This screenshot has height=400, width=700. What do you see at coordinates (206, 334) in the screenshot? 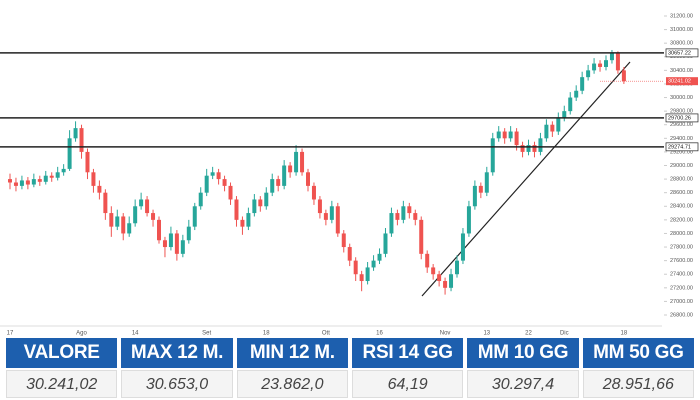
I see `x-tick-label: Set` at bounding box center [206, 334].